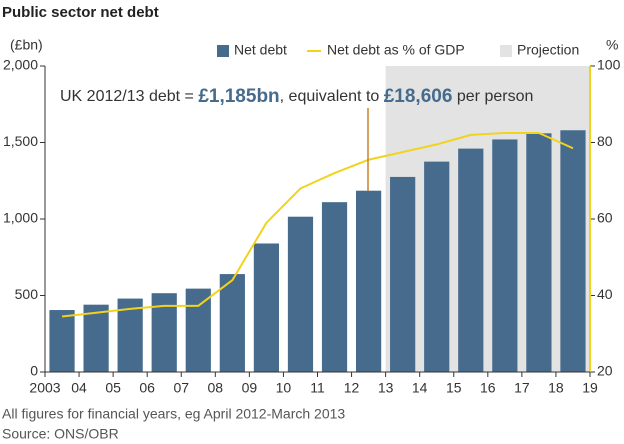  What do you see at coordinates (488, 388) in the screenshot?
I see `x-tick-label: 16` at bounding box center [488, 388].